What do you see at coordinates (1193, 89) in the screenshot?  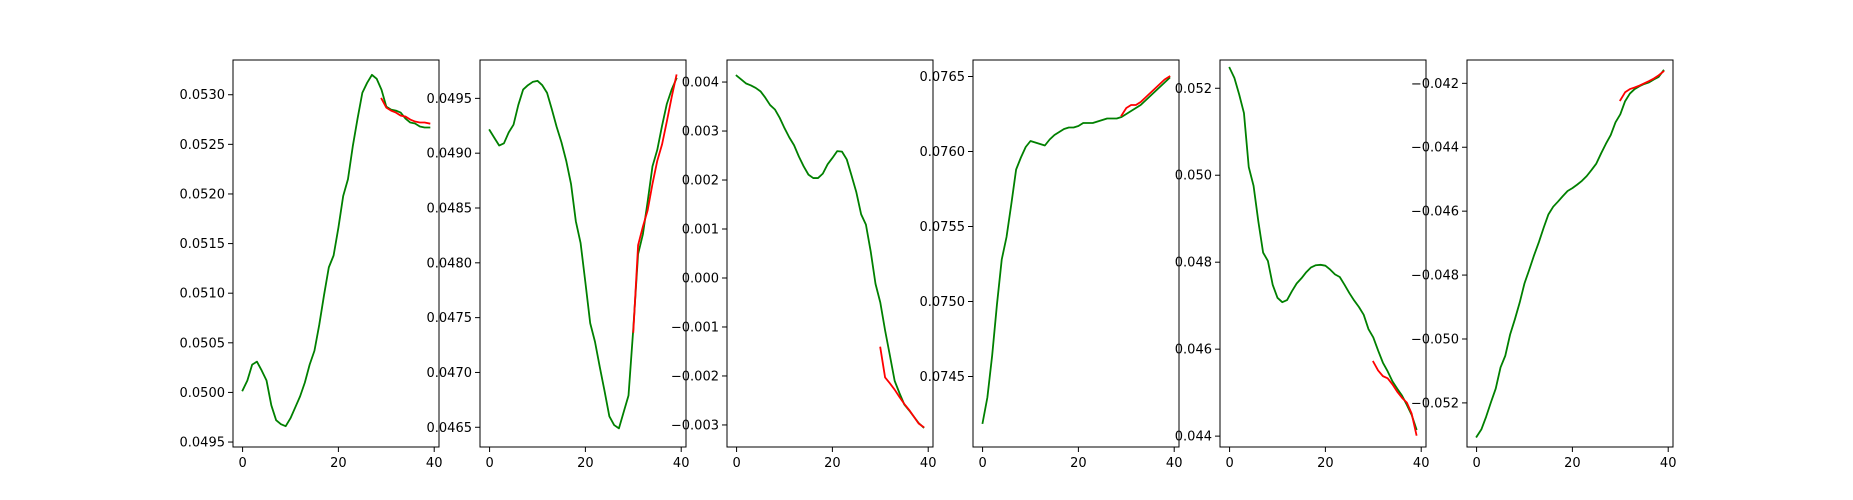 I see `y-tick-label: 0.052` at bounding box center [1193, 89].